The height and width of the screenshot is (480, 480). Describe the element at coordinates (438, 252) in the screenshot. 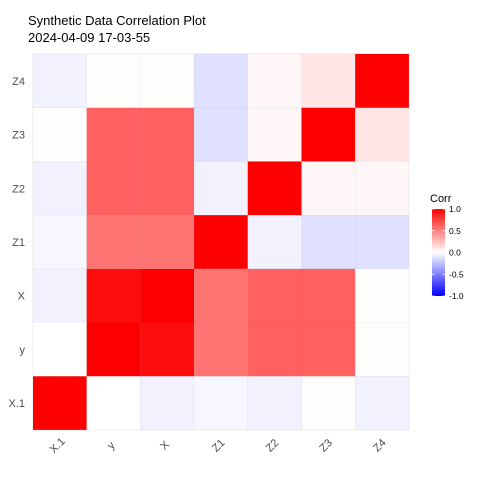

I see `legend-colorbar` at that location.